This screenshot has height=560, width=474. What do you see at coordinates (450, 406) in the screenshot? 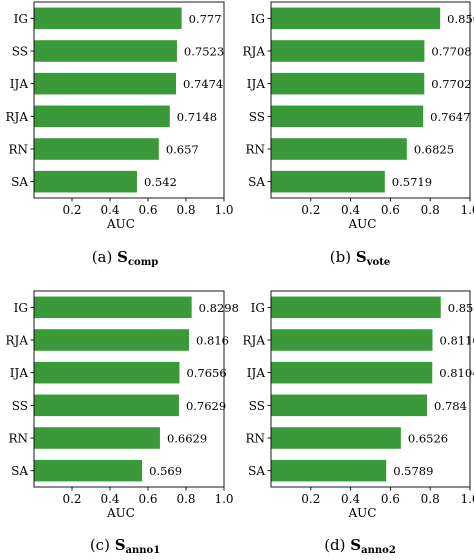
I see `data-label: 0.784` at bounding box center [450, 406].